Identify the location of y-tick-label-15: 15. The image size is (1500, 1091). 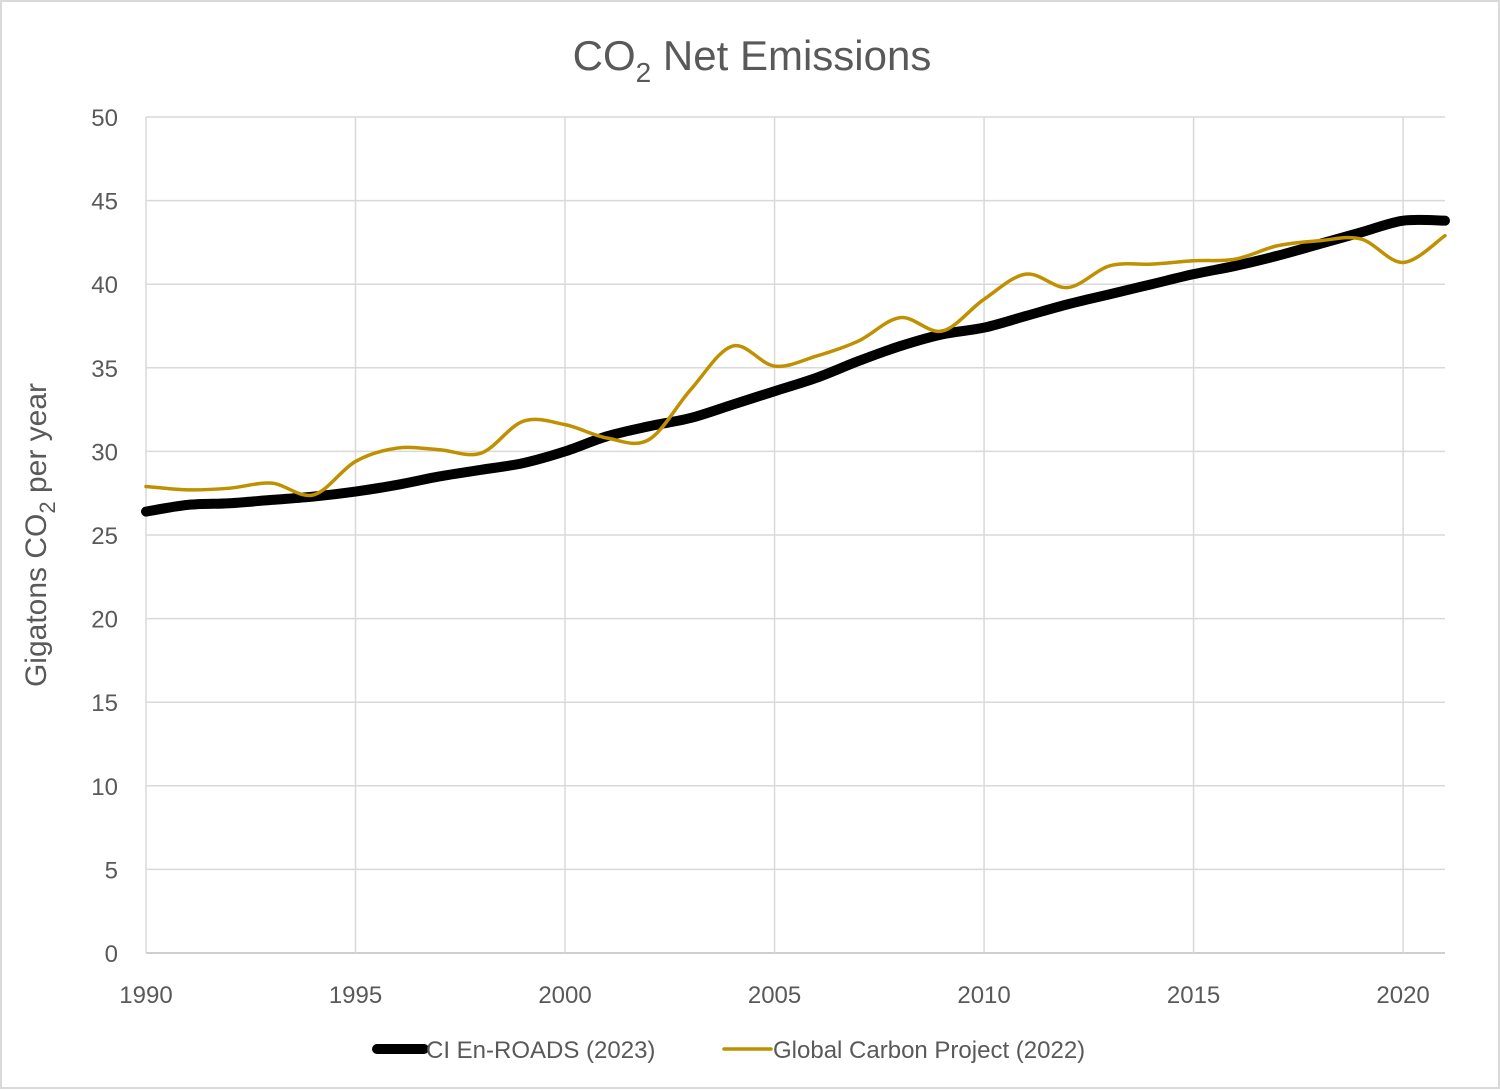
(104, 703).